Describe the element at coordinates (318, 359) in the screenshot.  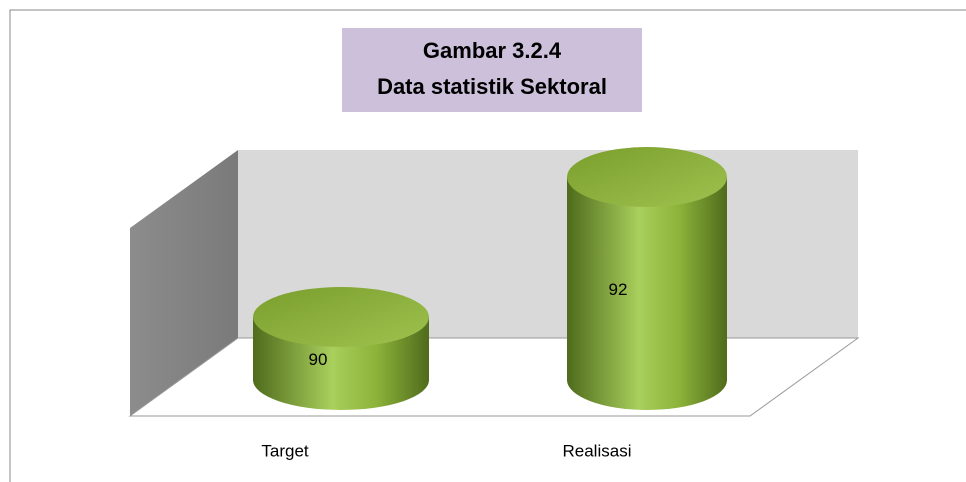
I see `value-label: 90` at that location.